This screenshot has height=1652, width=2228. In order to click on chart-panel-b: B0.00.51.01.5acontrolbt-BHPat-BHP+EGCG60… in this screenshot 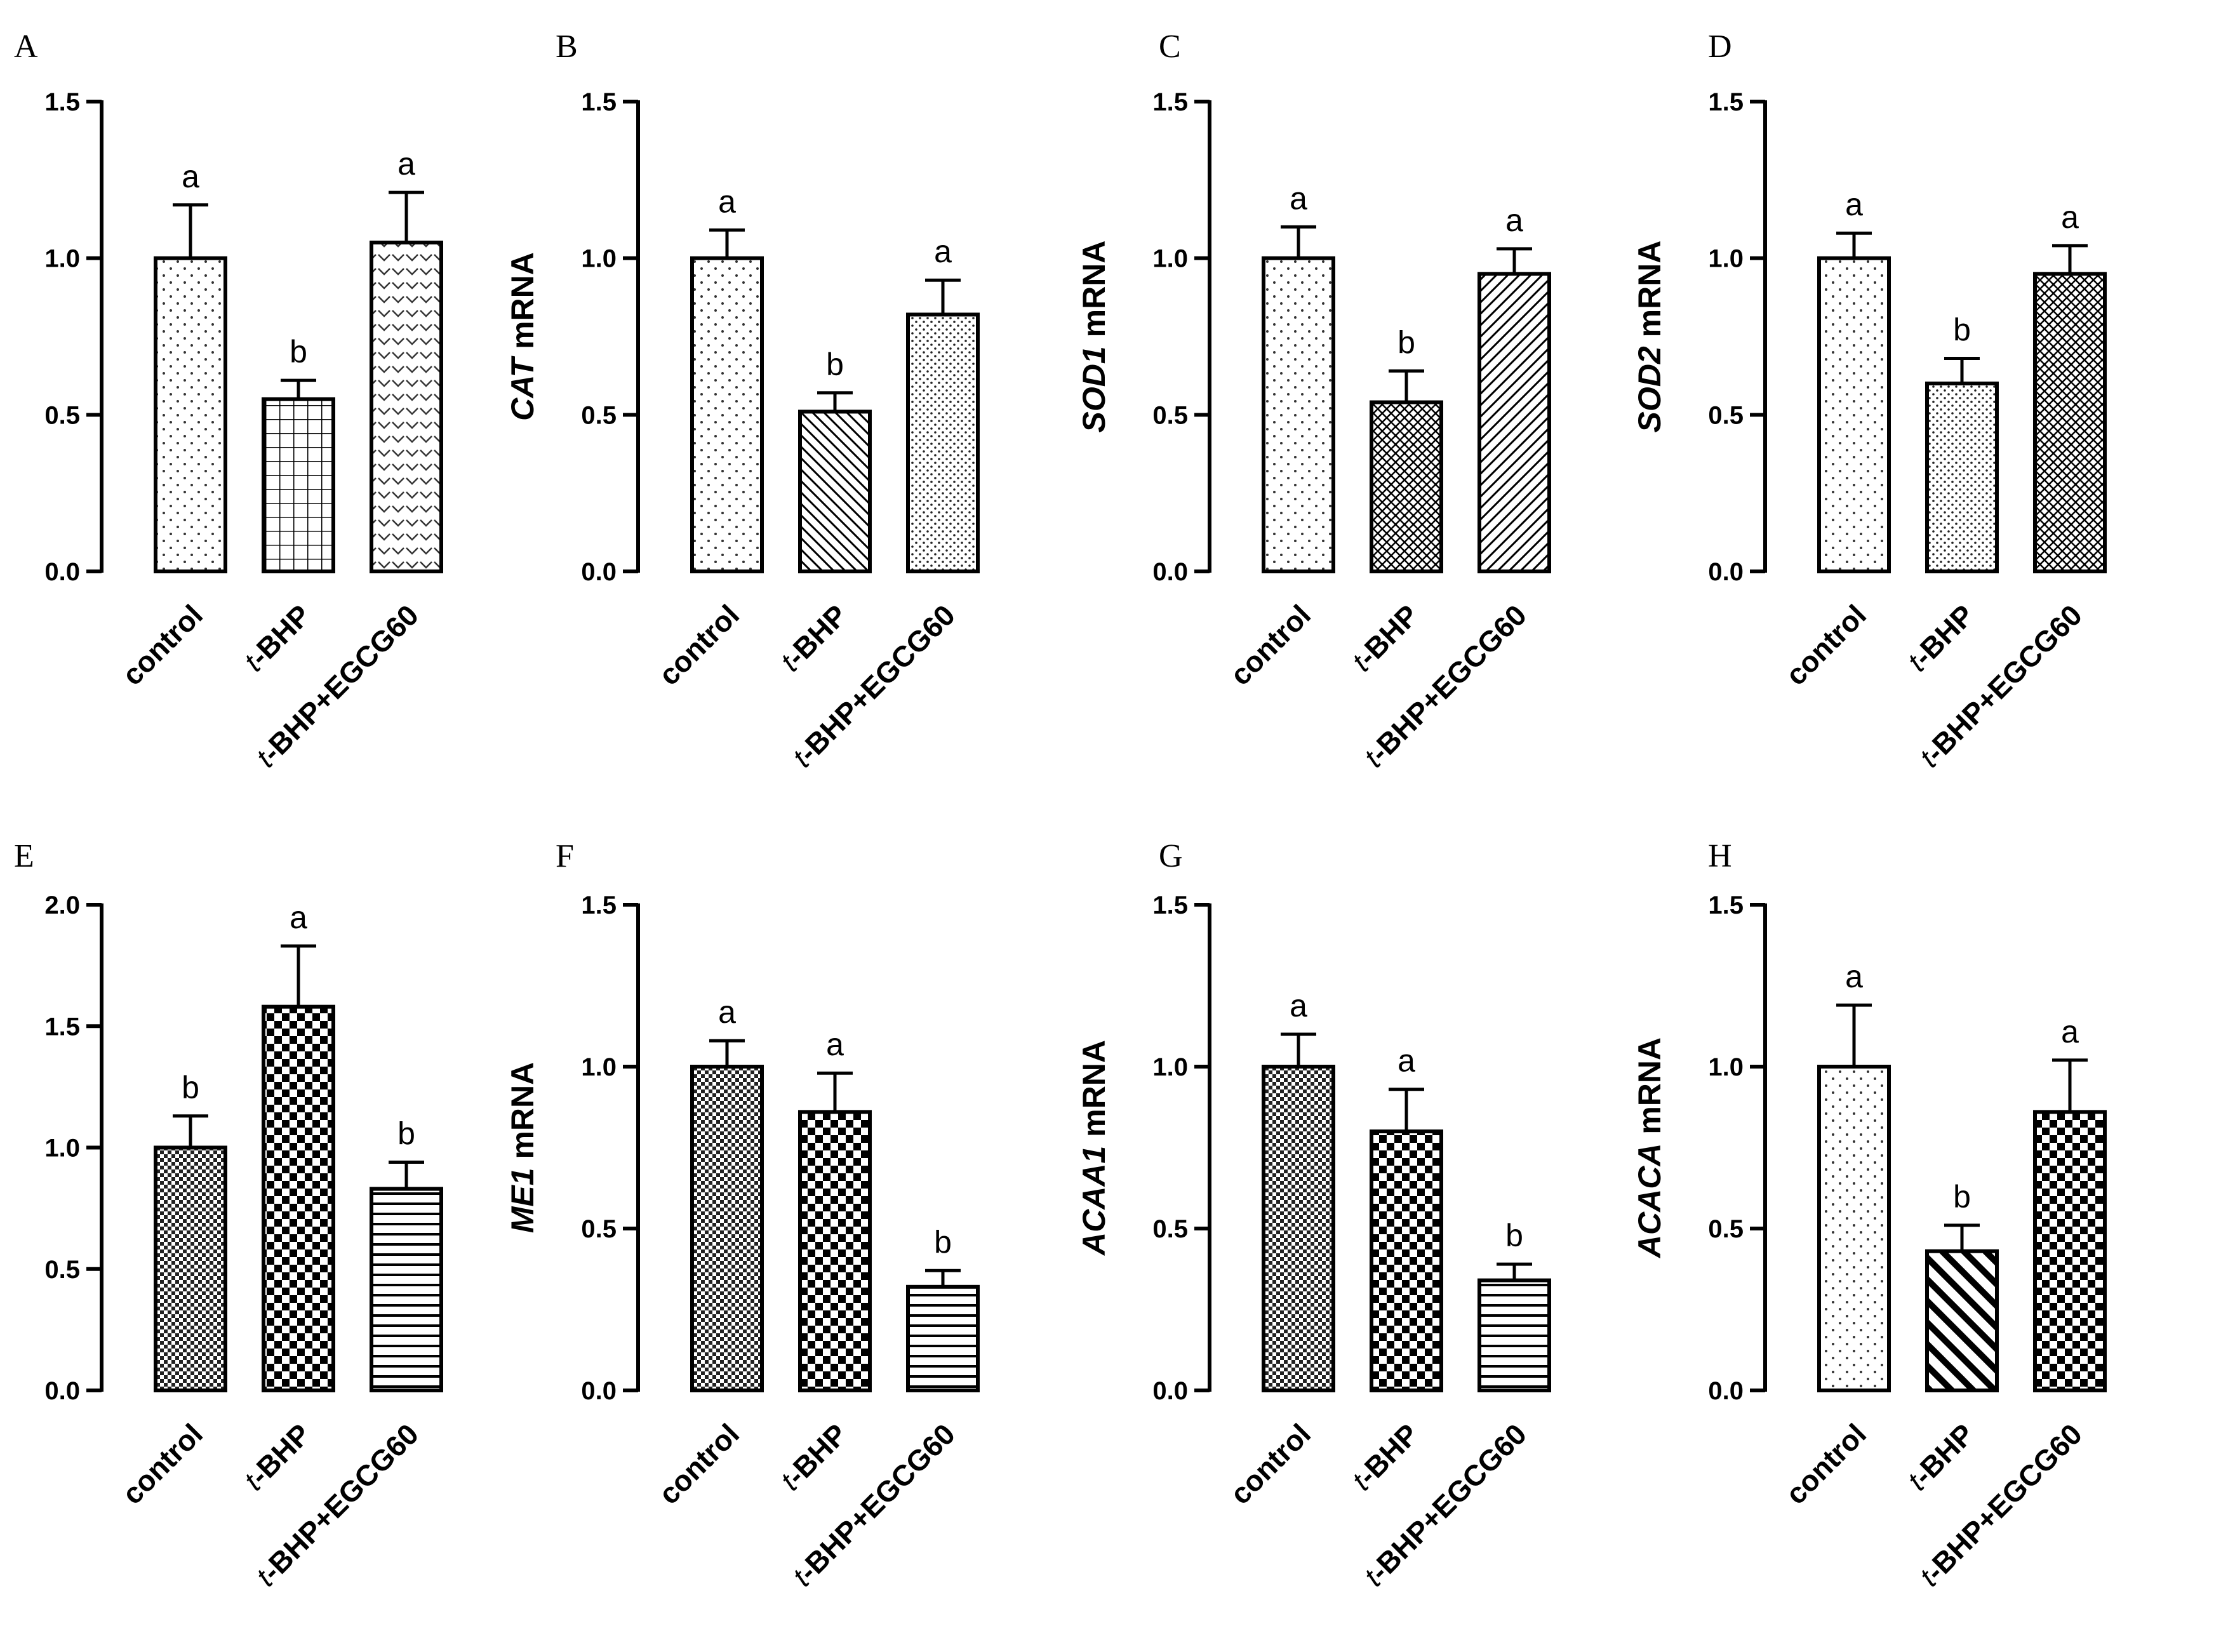, I will do `click(742, 401)`.